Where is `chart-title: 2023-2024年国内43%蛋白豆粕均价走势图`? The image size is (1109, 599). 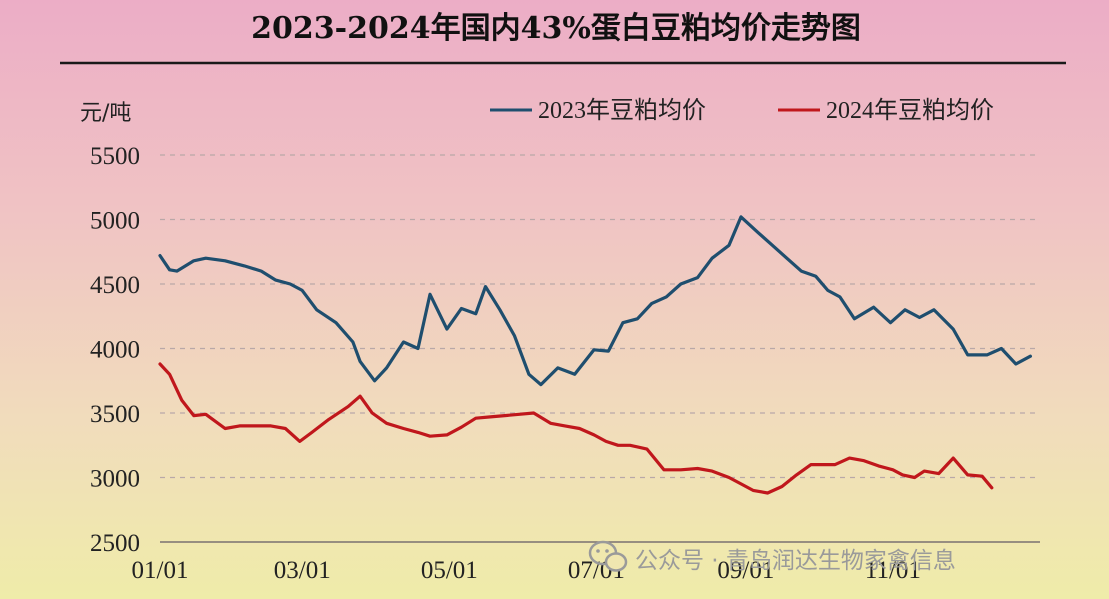
chart-title: 2023-2024年国内43%蛋白豆粕均价走势图 is located at coordinates (556, 28).